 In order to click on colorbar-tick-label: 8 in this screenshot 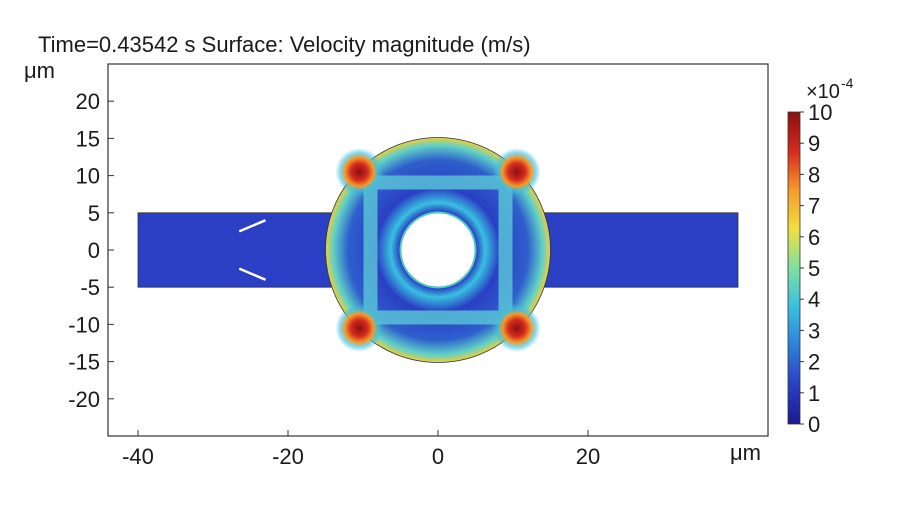, I will do `click(814, 174)`.